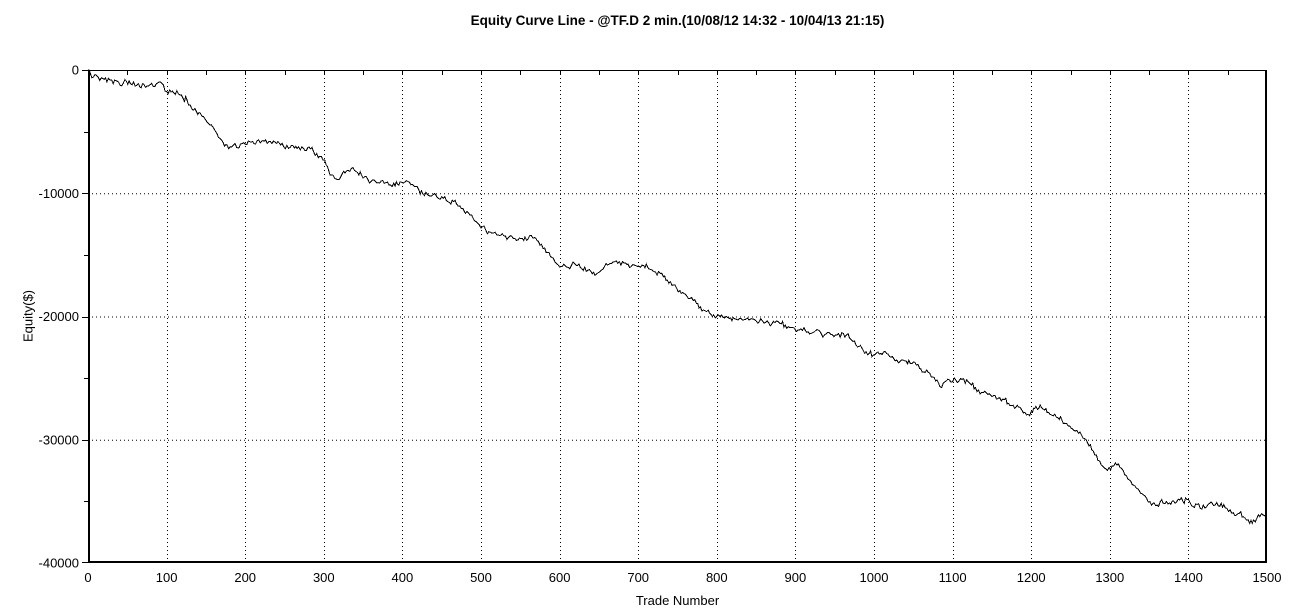 The height and width of the screenshot is (611, 1291). Describe the element at coordinates (1031, 577) in the screenshot. I see `x-tick-label: 1200` at that location.